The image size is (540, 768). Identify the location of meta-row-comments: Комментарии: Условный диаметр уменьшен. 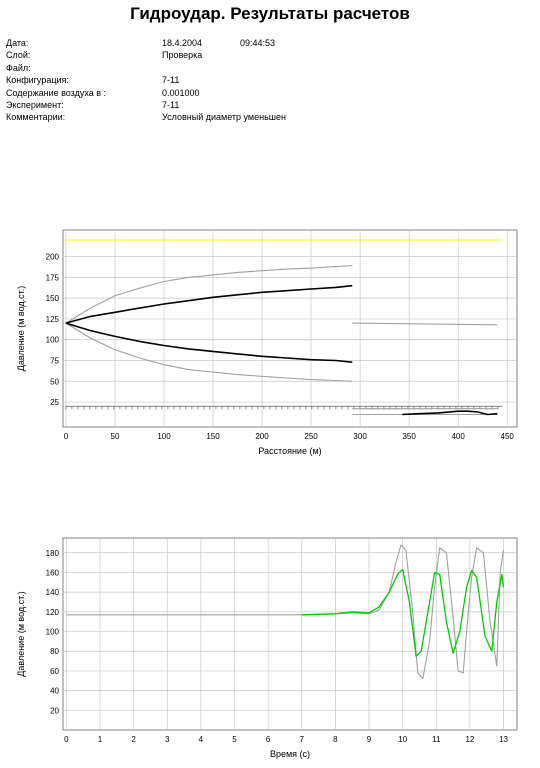
(266, 117).